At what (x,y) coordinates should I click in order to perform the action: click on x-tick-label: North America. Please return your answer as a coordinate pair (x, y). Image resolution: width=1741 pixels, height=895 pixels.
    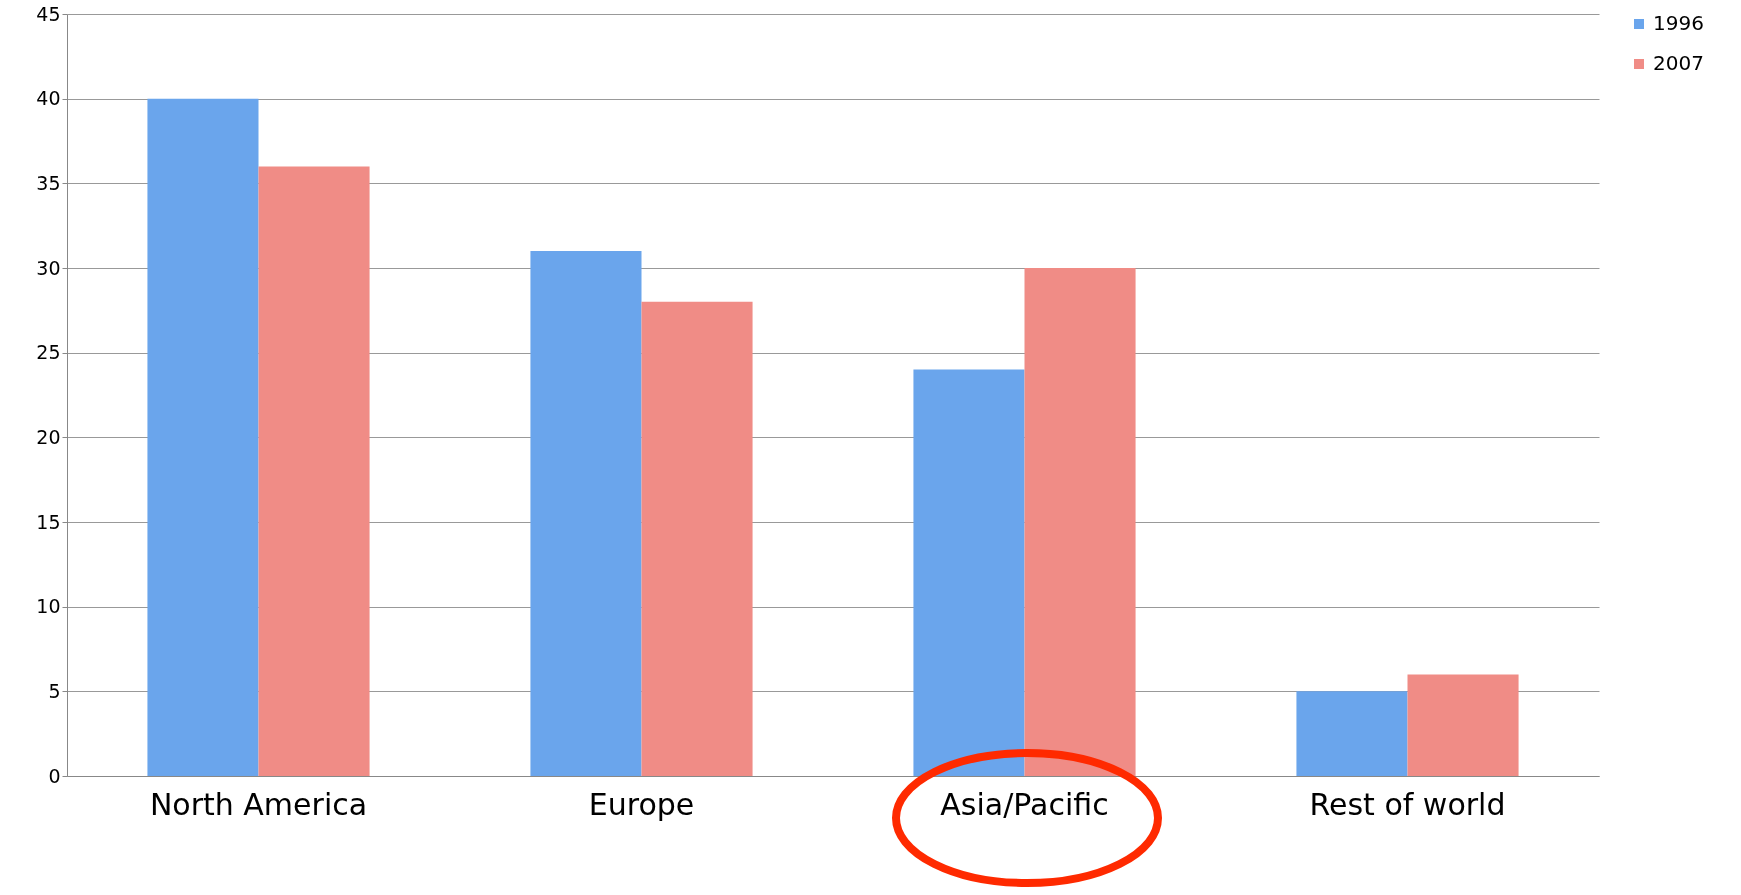
    Looking at the image, I should click on (258, 804).